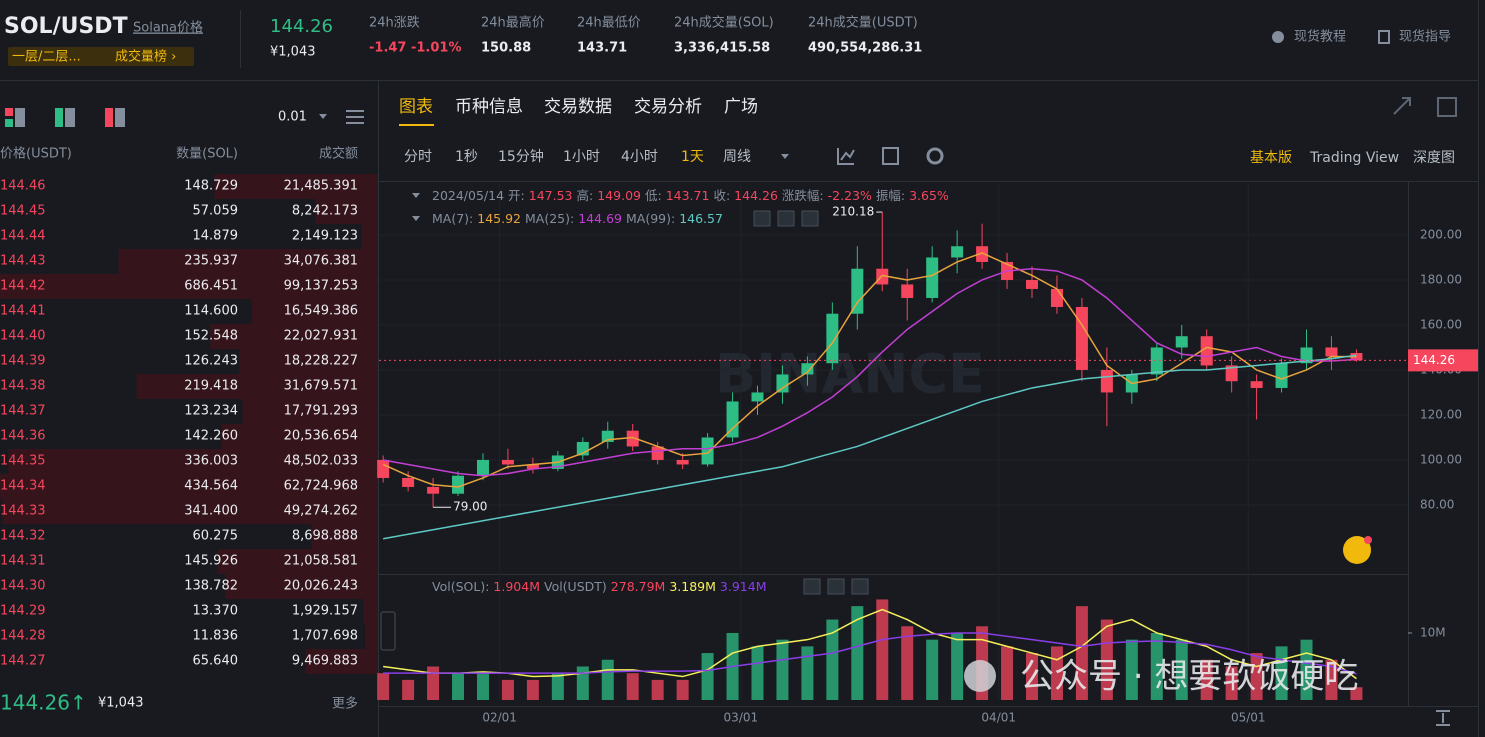  I want to click on stat-label: 24h最高价, so click(513, 23).